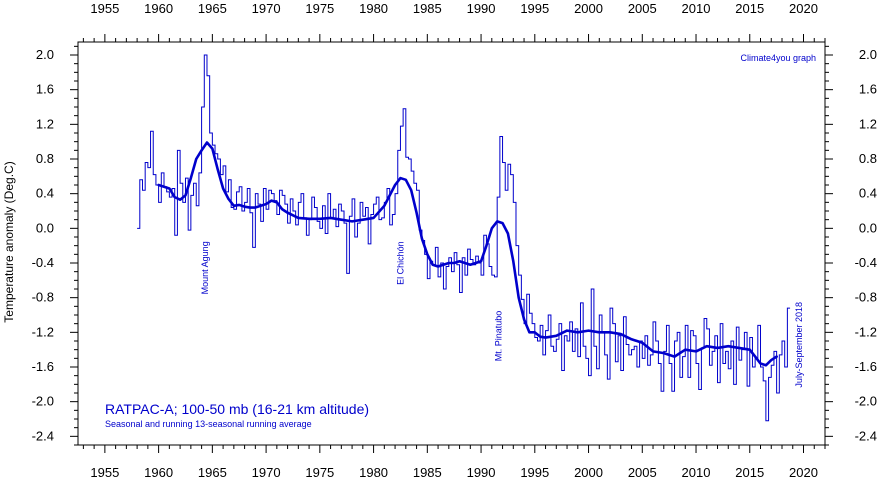 This screenshot has width=880, height=485. I want to click on y-tick-label-right: 0.4, so click(868, 193).